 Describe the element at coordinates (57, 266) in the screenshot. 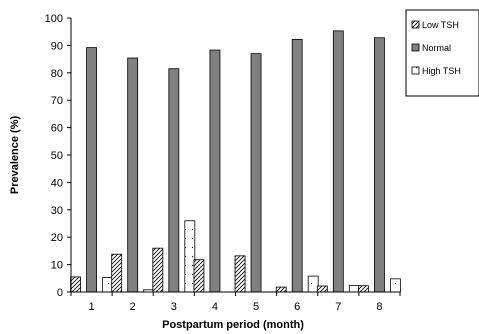

I see `y-tick-label: 10` at that location.